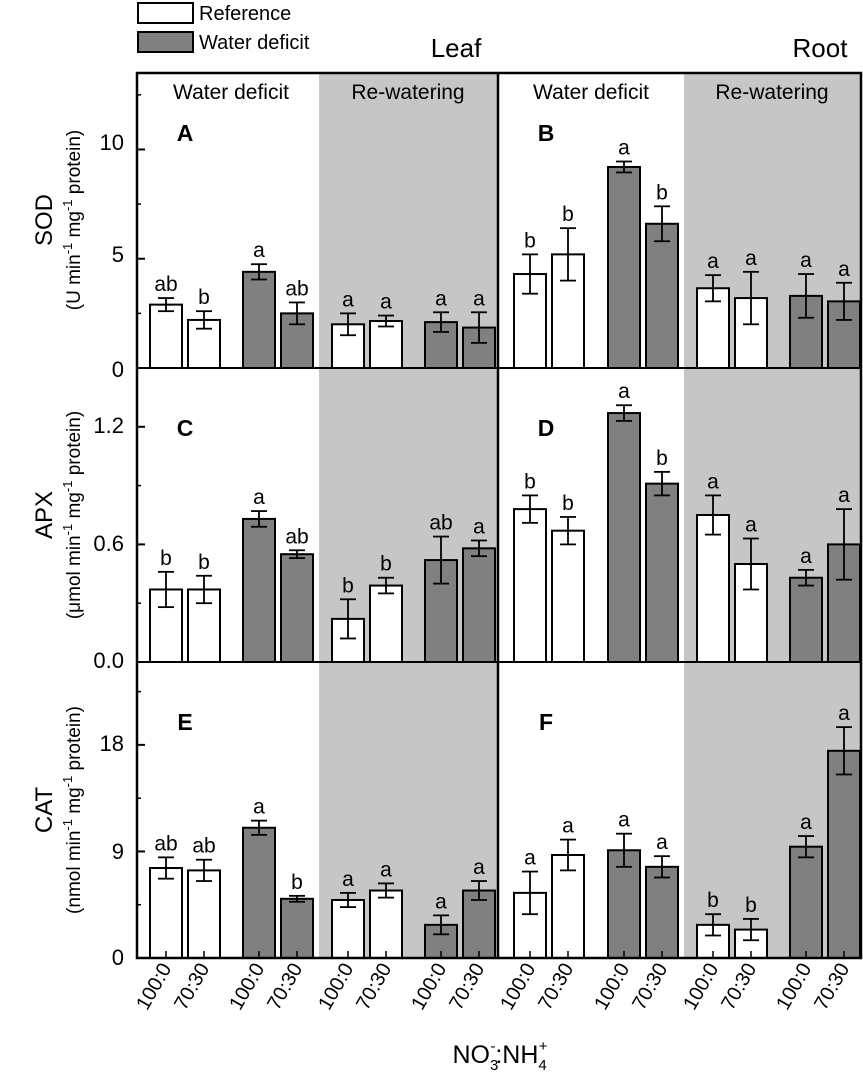 This screenshot has width=863, height=1079. What do you see at coordinates (821, 48) in the screenshot?
I see `column-title-root: Root` at bounding box center [821, 48].